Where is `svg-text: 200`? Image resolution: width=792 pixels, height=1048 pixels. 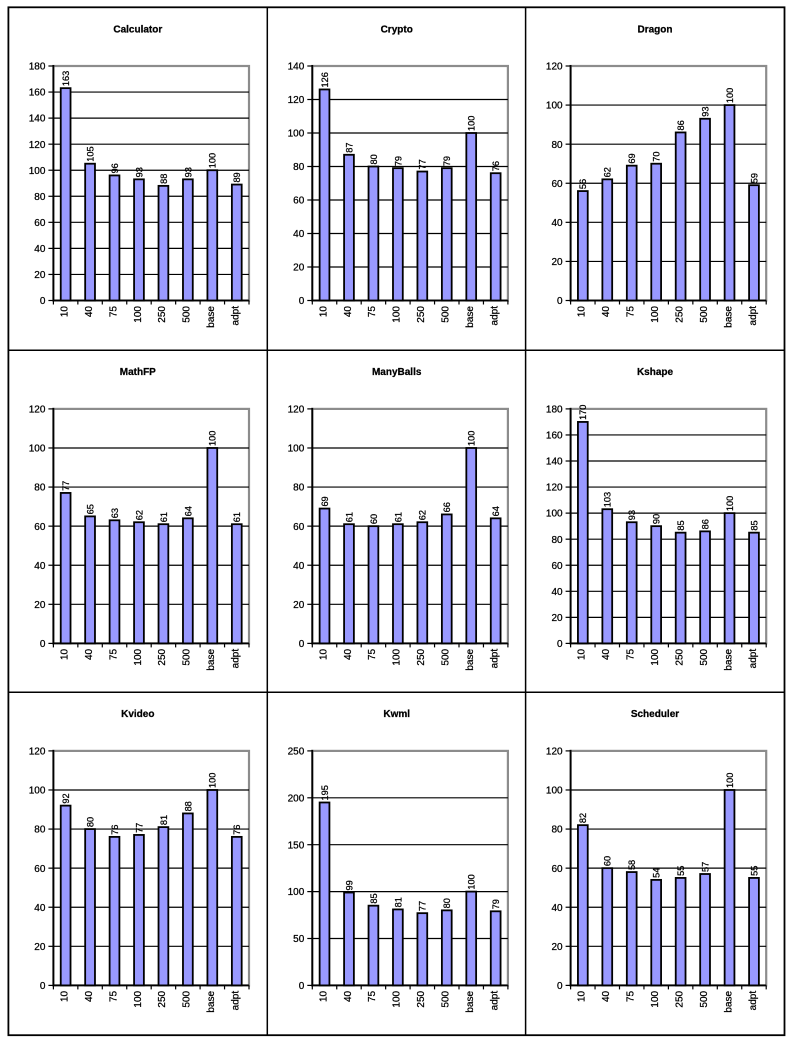
svg-text: 200 is located at coordinates (296, 798).